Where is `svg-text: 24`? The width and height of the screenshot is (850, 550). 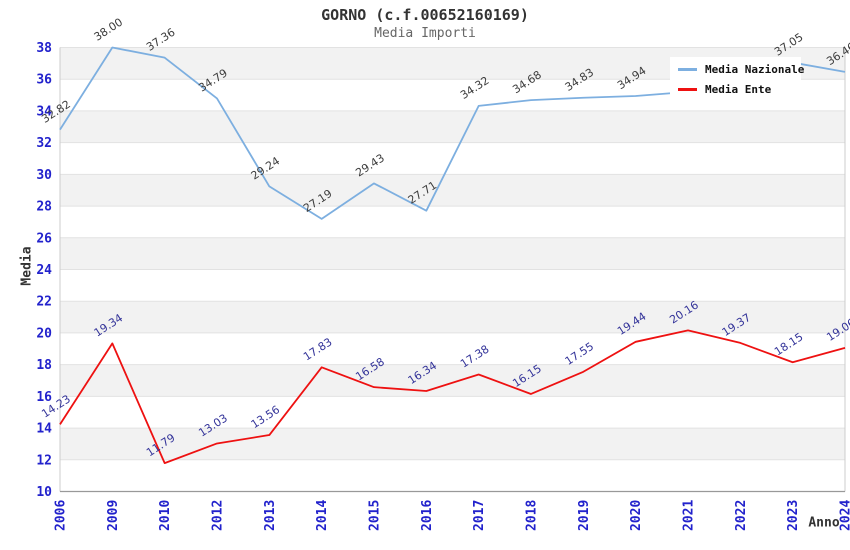 svg-text: 24 is located at coordinates (44, 270).